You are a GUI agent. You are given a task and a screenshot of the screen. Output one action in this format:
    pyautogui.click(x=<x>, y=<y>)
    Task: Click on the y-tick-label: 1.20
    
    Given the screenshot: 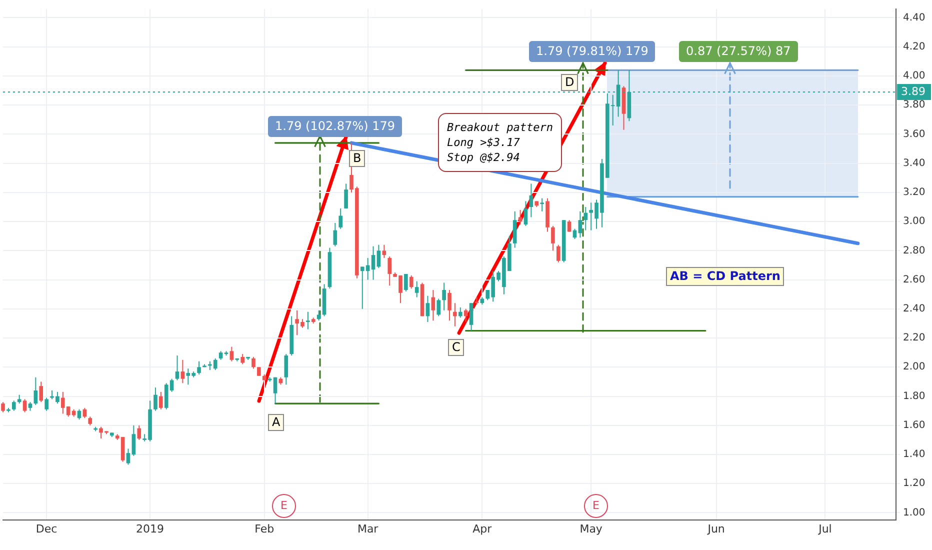 What is the action you would take?
    pyautogui.click(x=914, y=484)
    